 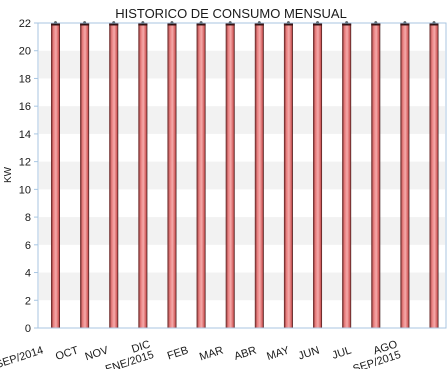 I want to click on x-tick-label-line: JUN, so click(x=309, y=353).